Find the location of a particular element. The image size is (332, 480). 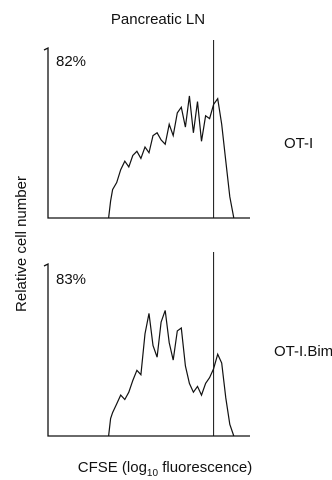

panel-bottom-series-label: OT-I.Bim is located at coordinates (303, 351).